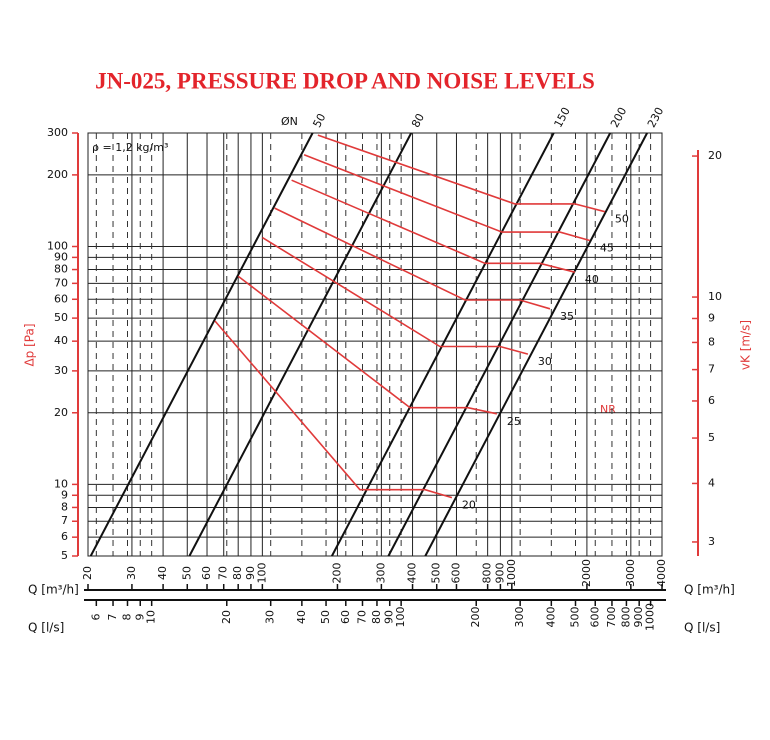 This screenshot has width=770, height=740. I want to click on x-tick-label: 30, so click(131, 573).